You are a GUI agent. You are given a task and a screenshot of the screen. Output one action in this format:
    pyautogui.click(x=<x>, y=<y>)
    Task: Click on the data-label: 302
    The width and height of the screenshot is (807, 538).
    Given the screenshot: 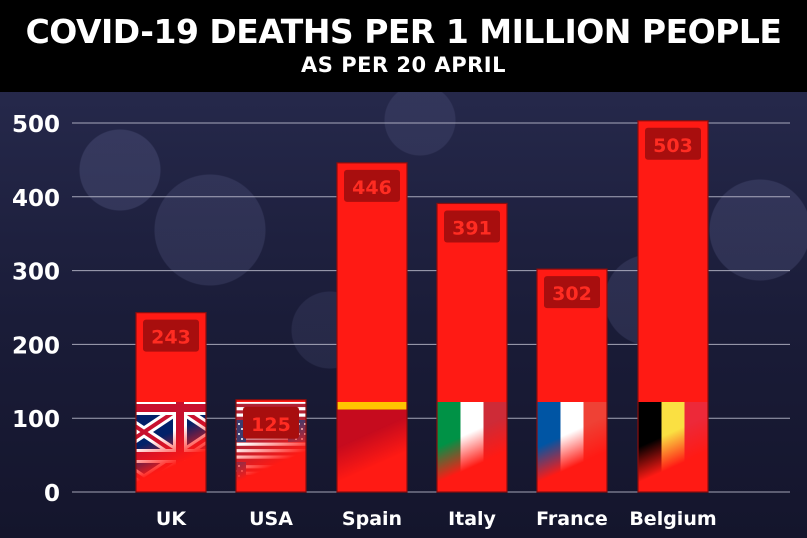 What is the action you would take?
    pyautogui.click(x=572, y=294)
    